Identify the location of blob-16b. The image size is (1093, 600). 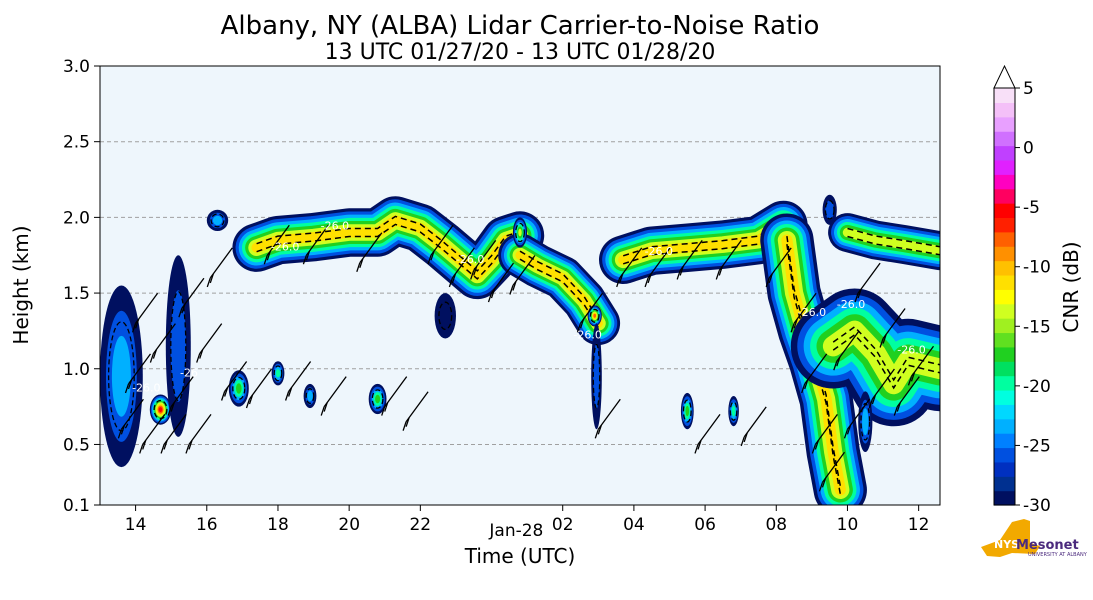
(217, 220).